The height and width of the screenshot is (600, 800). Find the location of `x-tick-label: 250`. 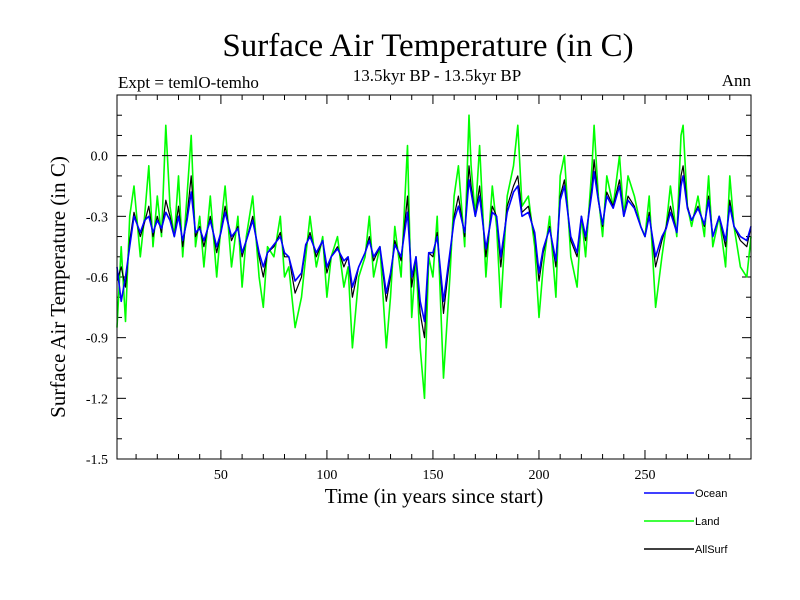

x-tick-label: 250 is located at coordinates (644, 475).